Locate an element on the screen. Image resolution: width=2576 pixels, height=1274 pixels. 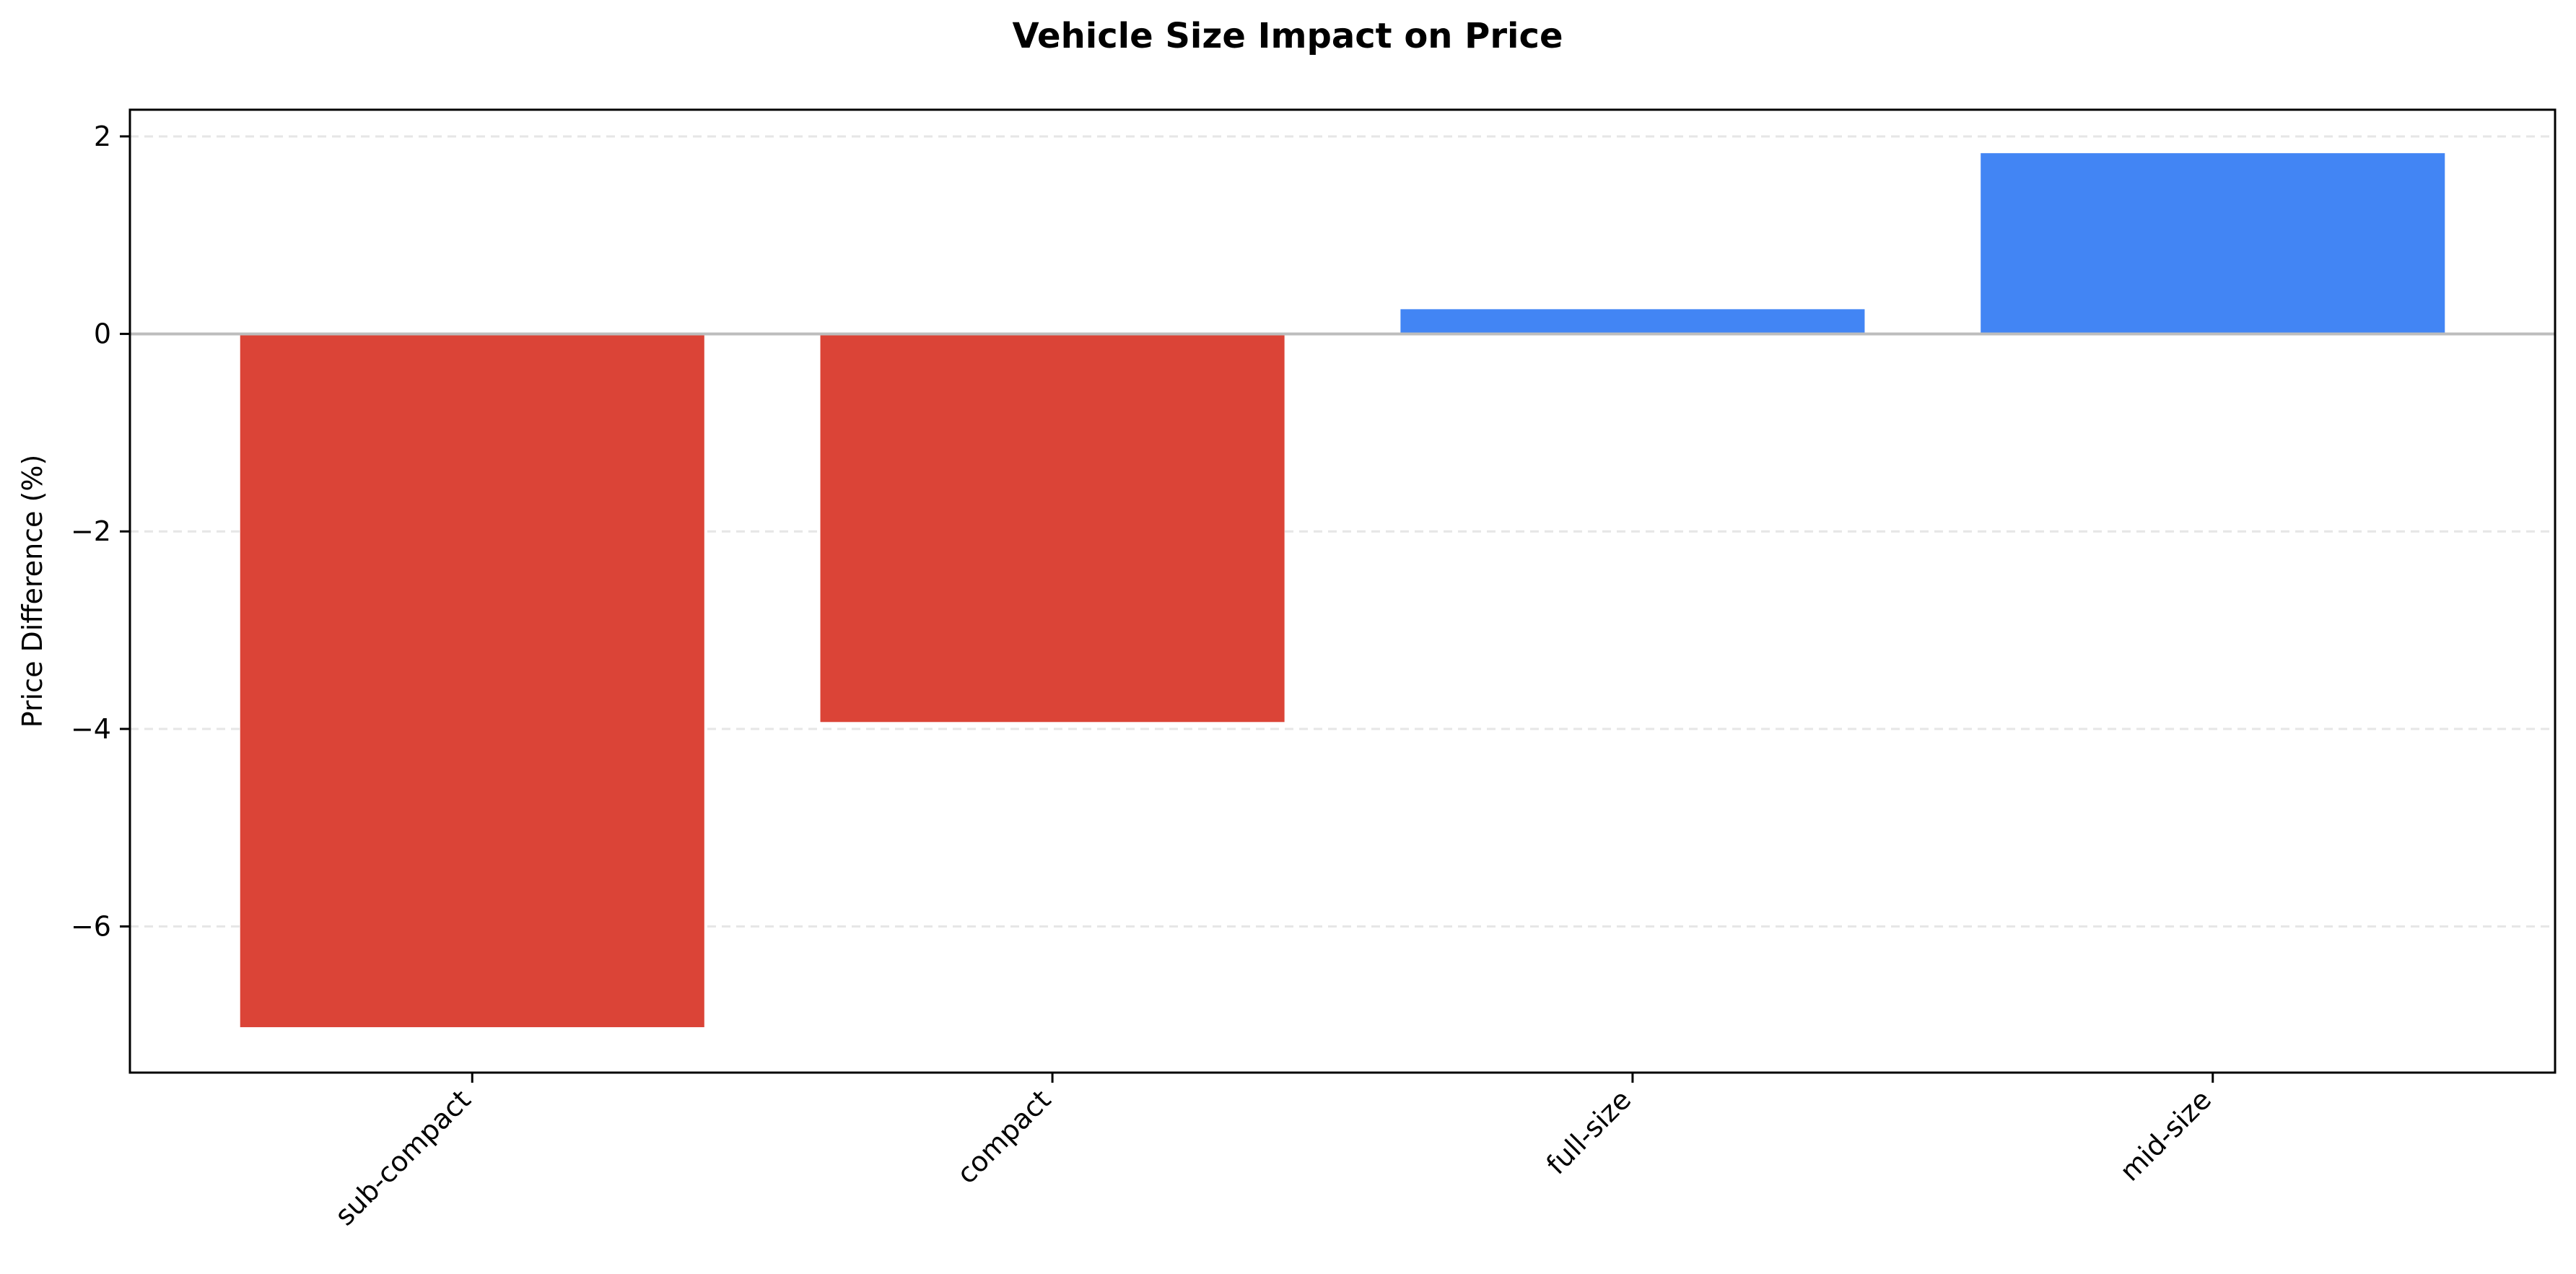
y-tick-label: 2 is located at coordinates (102, 136).